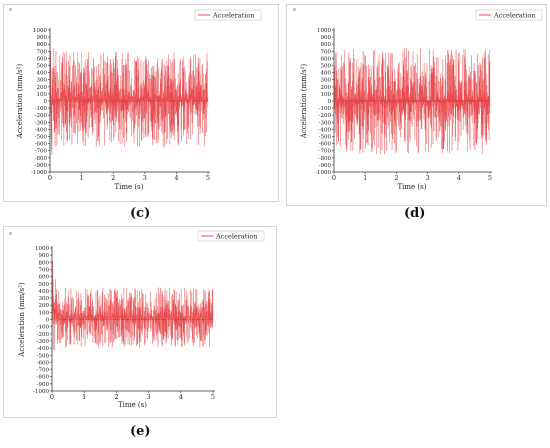  I want to click on panel-caption: (e), so click(140, 431).